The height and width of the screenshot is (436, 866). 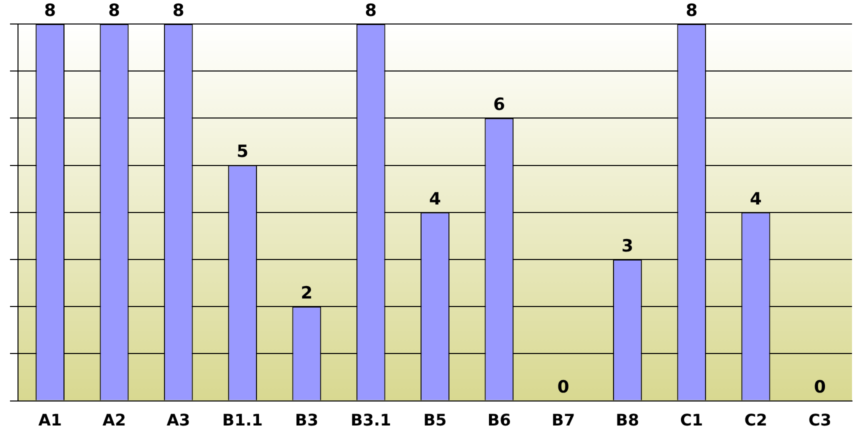 I want to click on x-tick-label: B3.1, so click(x=371, y=420).